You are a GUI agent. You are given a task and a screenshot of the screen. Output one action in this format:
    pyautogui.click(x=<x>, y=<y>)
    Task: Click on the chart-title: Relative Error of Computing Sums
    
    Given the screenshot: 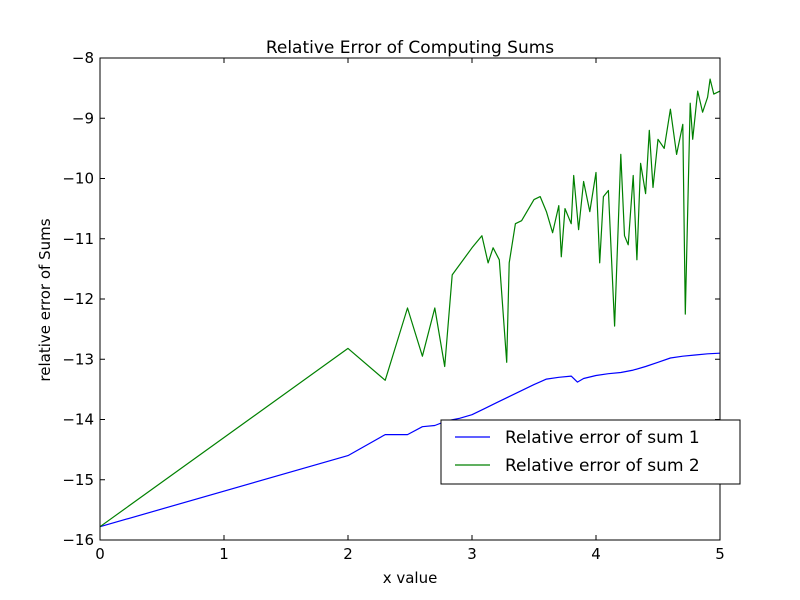 What is the action you would take?
    pyautogui.click(x=410, y=48)
    